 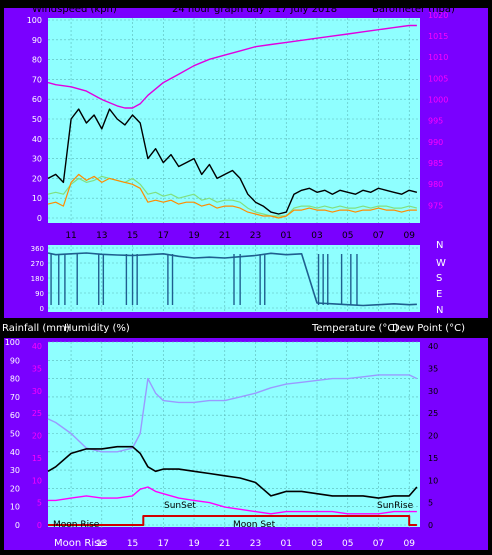 I want to click on panel1-left-tick-label: 10, so click(x=37, y=198).